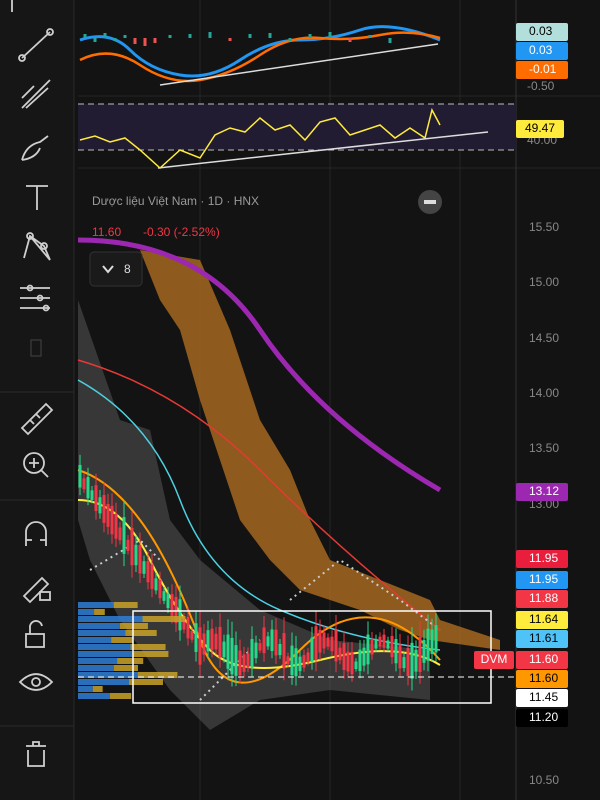  I want to click on price-change: -0.30 (-2.52%), so click(181, 232).